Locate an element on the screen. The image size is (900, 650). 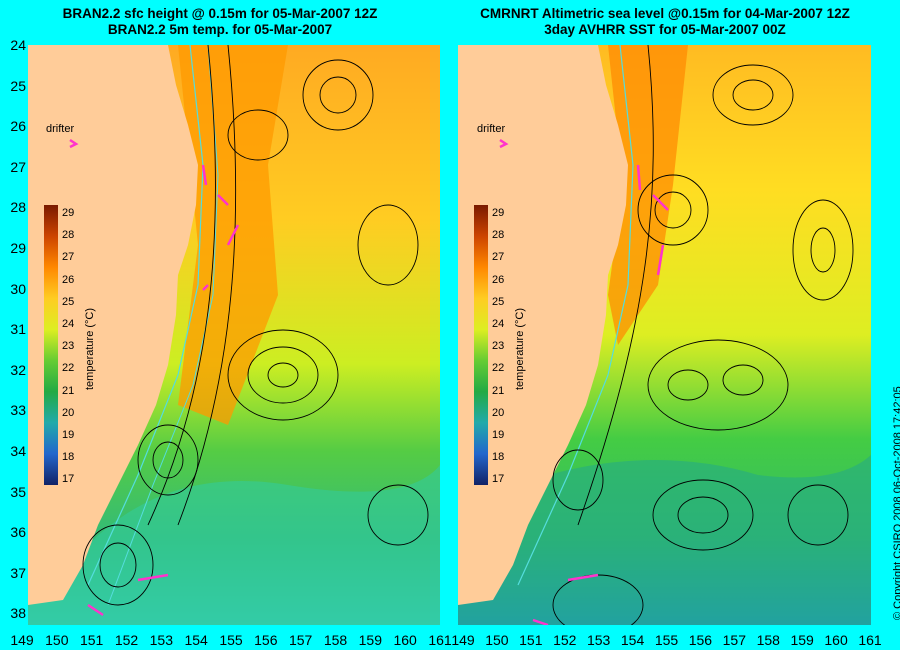
y-tick-label: 30 is located at coordinates (18, 288).